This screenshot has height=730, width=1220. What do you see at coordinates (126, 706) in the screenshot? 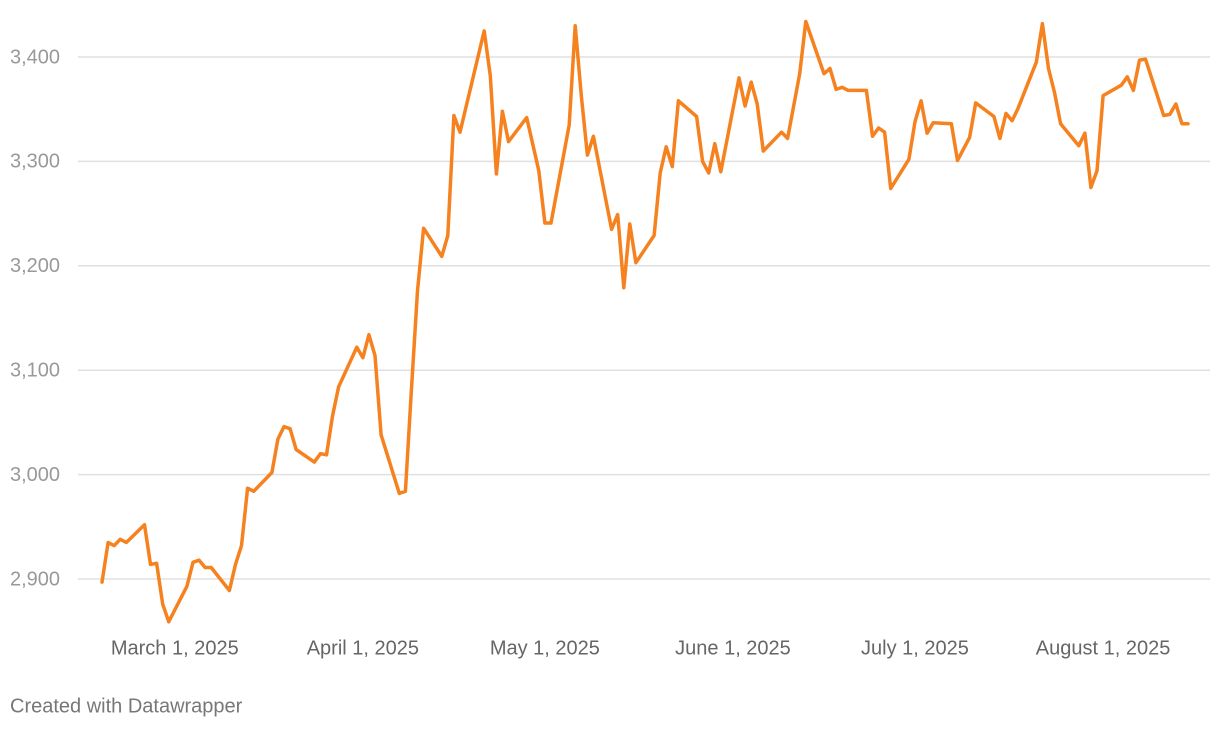
I see `credit: Created with Datawrapper` at bounding box center [126, 706].